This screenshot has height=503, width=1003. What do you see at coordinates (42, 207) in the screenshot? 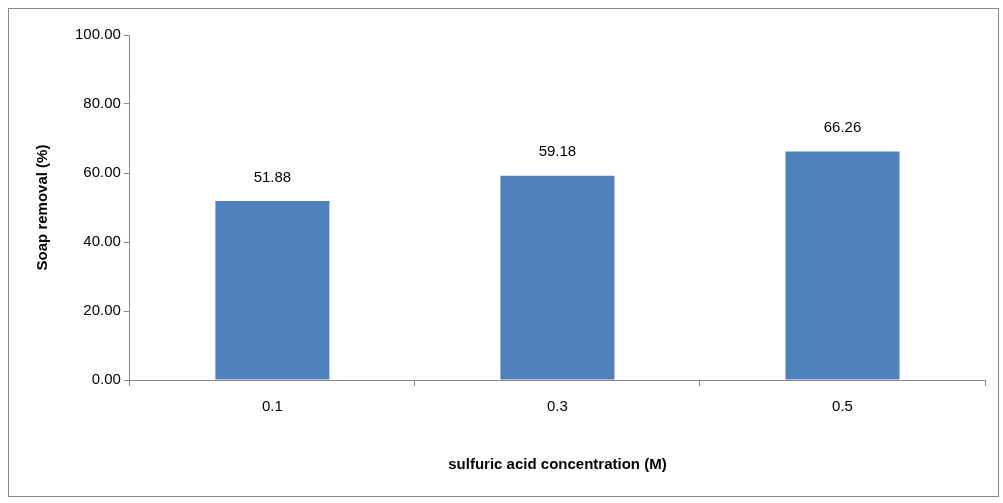
I see `y-axis-title: Soap removal (%)` at bounding box center [42, 207].